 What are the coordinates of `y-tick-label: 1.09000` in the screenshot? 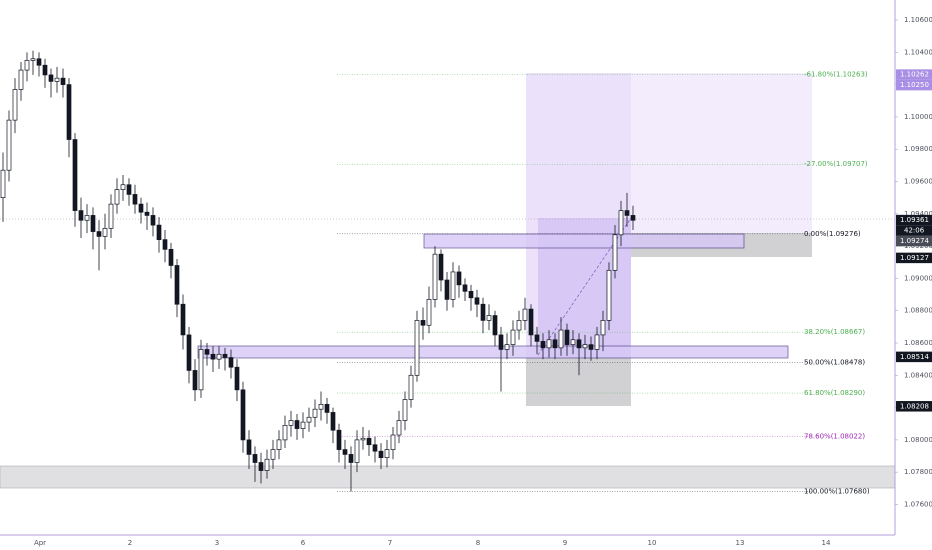 It's located at (918, 278).